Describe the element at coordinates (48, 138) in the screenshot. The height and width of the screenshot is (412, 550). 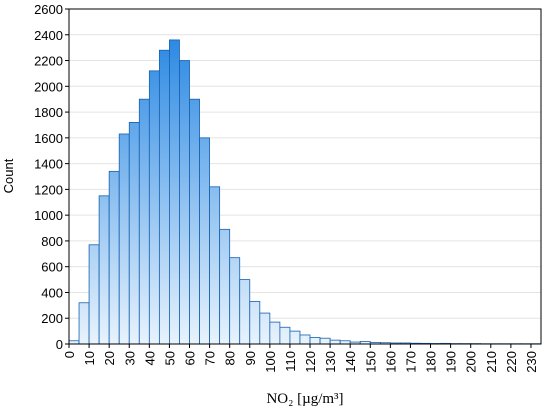
I see `y-tick-label: 1600` at that location.